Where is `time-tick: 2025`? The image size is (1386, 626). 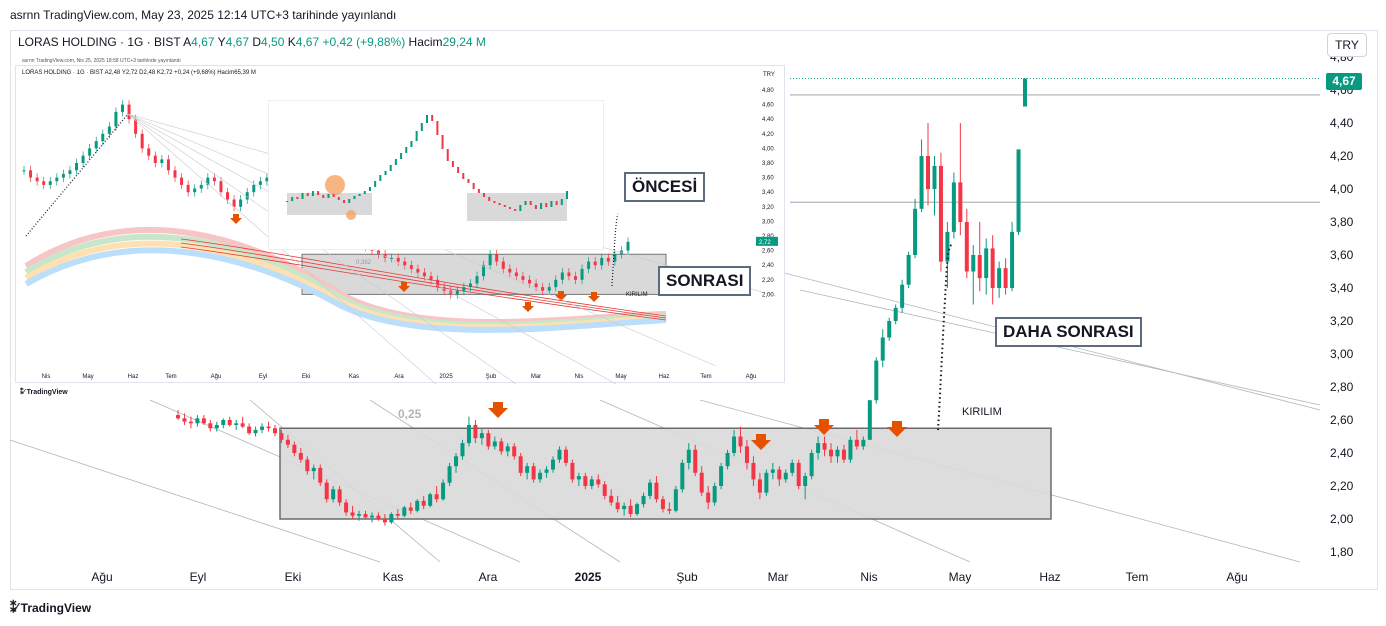 time-tick: 2025 is located at coordinates (588, 577).